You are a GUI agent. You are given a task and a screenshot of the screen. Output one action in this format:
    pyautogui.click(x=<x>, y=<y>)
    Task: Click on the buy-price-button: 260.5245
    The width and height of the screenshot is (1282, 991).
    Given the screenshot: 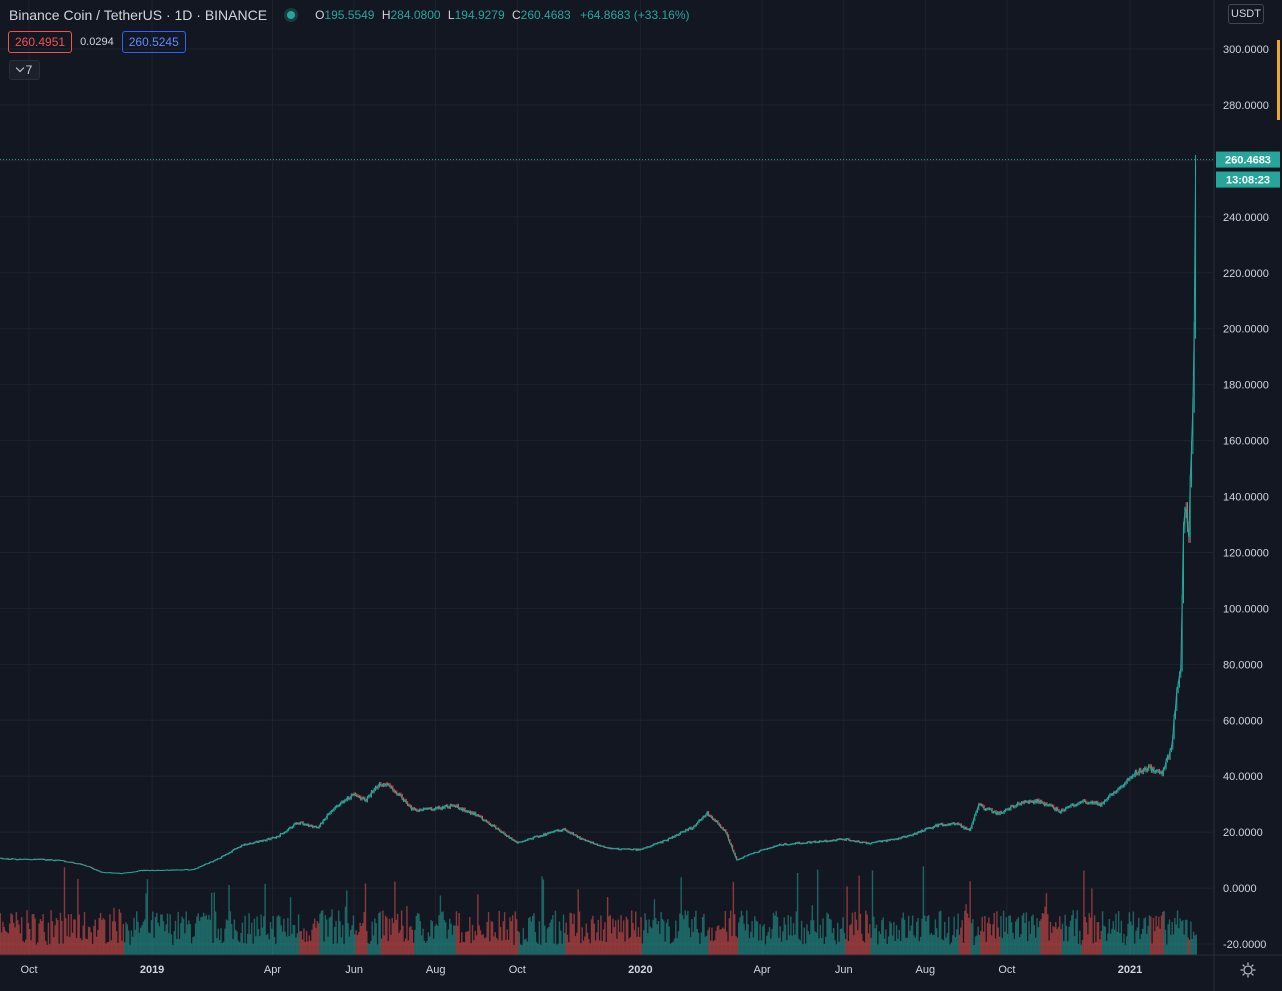 What is the action you would take?
    pyautogui.click(x=153, y=42)
    